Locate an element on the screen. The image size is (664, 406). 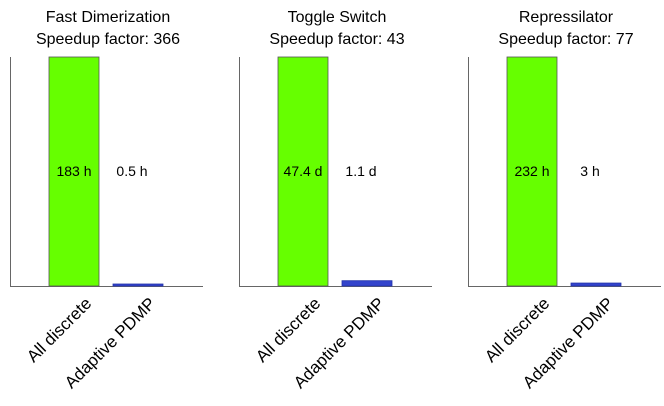
chart-title: Repressilator is located at coordinates (566, 17).